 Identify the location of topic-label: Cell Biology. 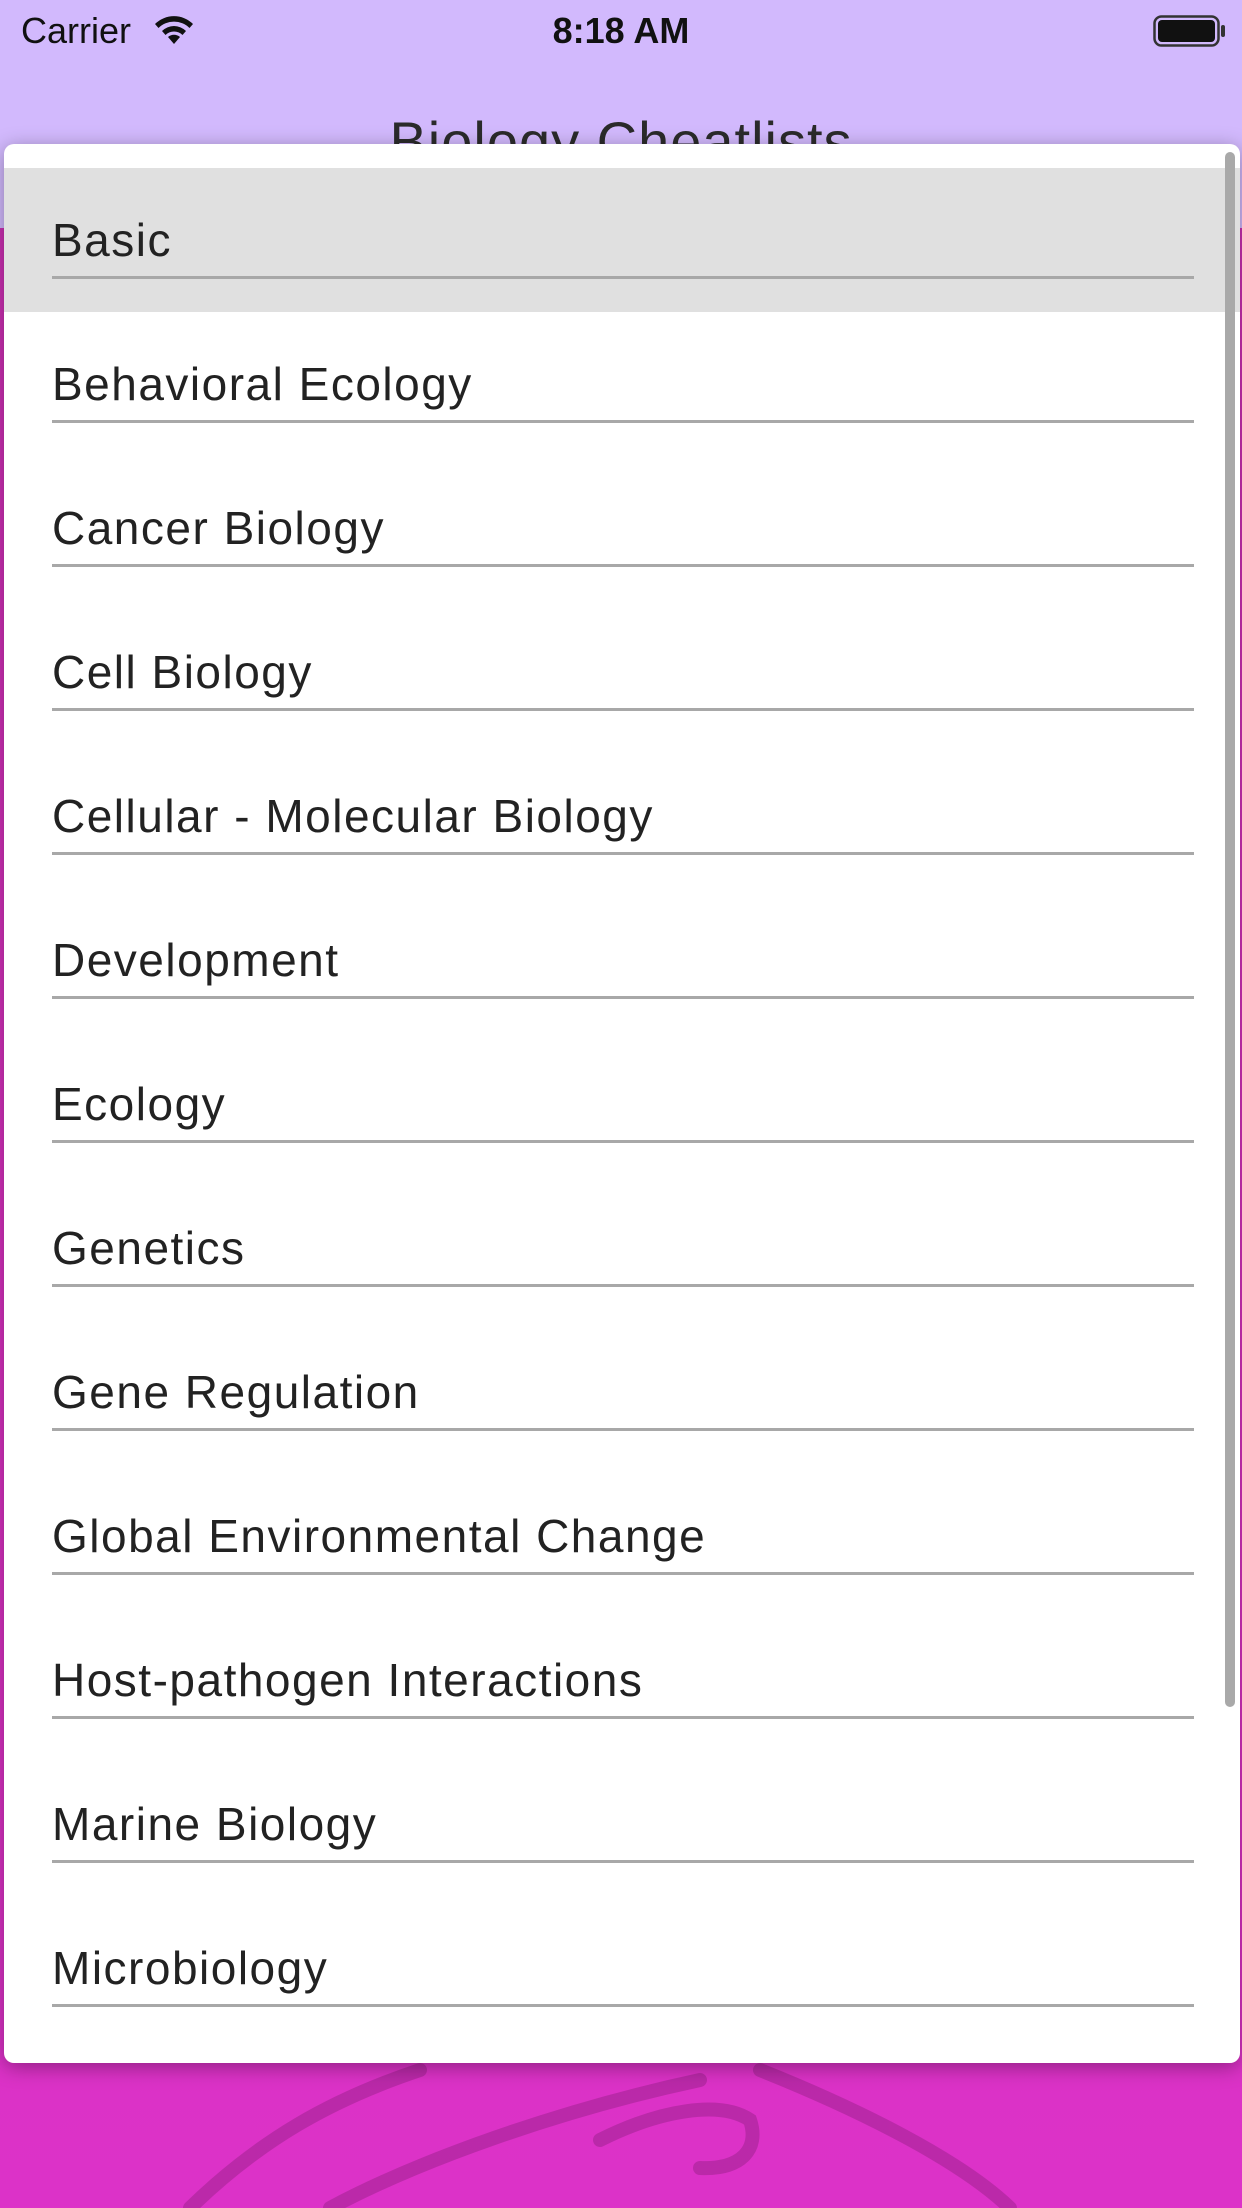
(182, 672).